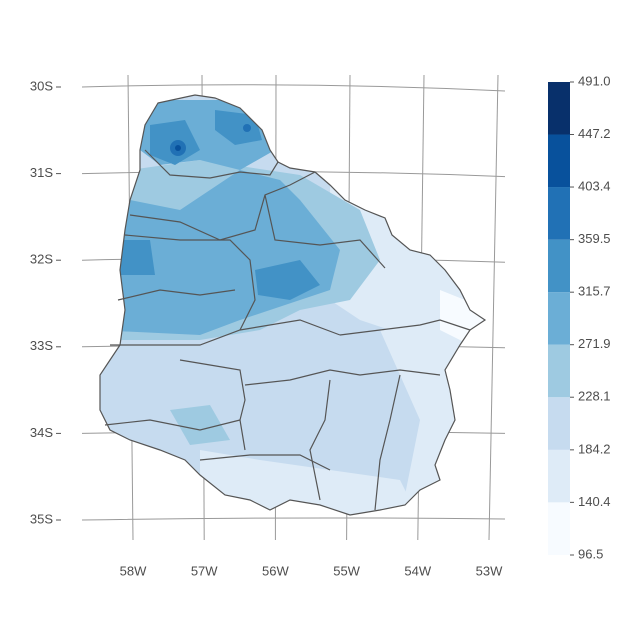 The height and width of the screenshot is (630, 630). Describe the element at coordinates (493, 307) in the screenshot. I see `longitude-line` at that location.